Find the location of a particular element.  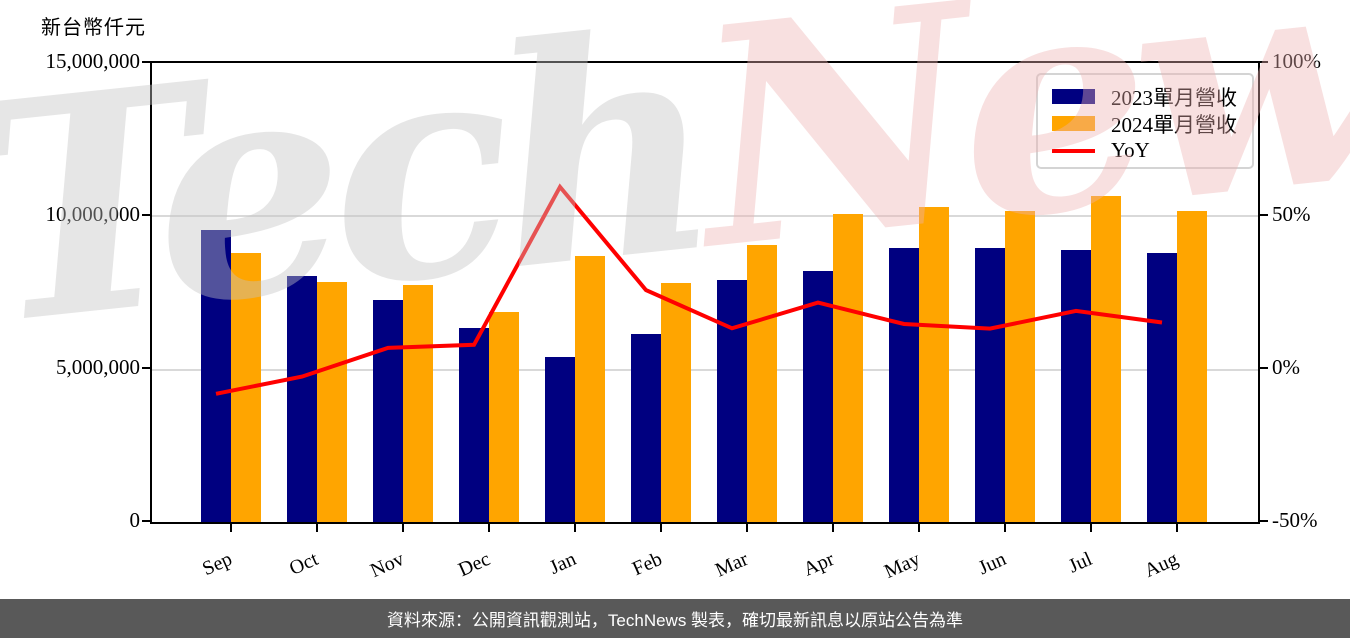

bar-2024-aug is located at coordinates (1192, 366).